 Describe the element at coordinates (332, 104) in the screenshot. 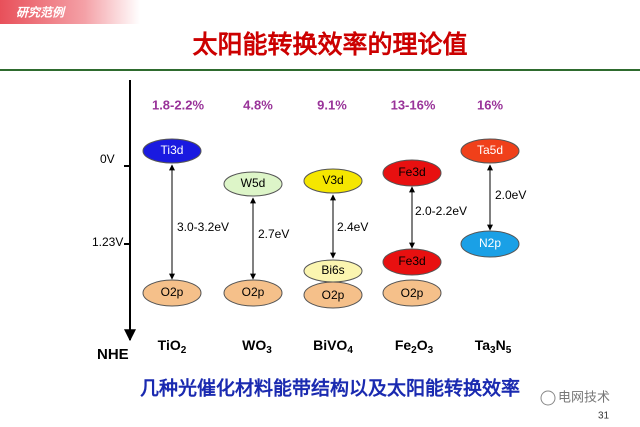

I see `efficiency: 9.1%` at that location.